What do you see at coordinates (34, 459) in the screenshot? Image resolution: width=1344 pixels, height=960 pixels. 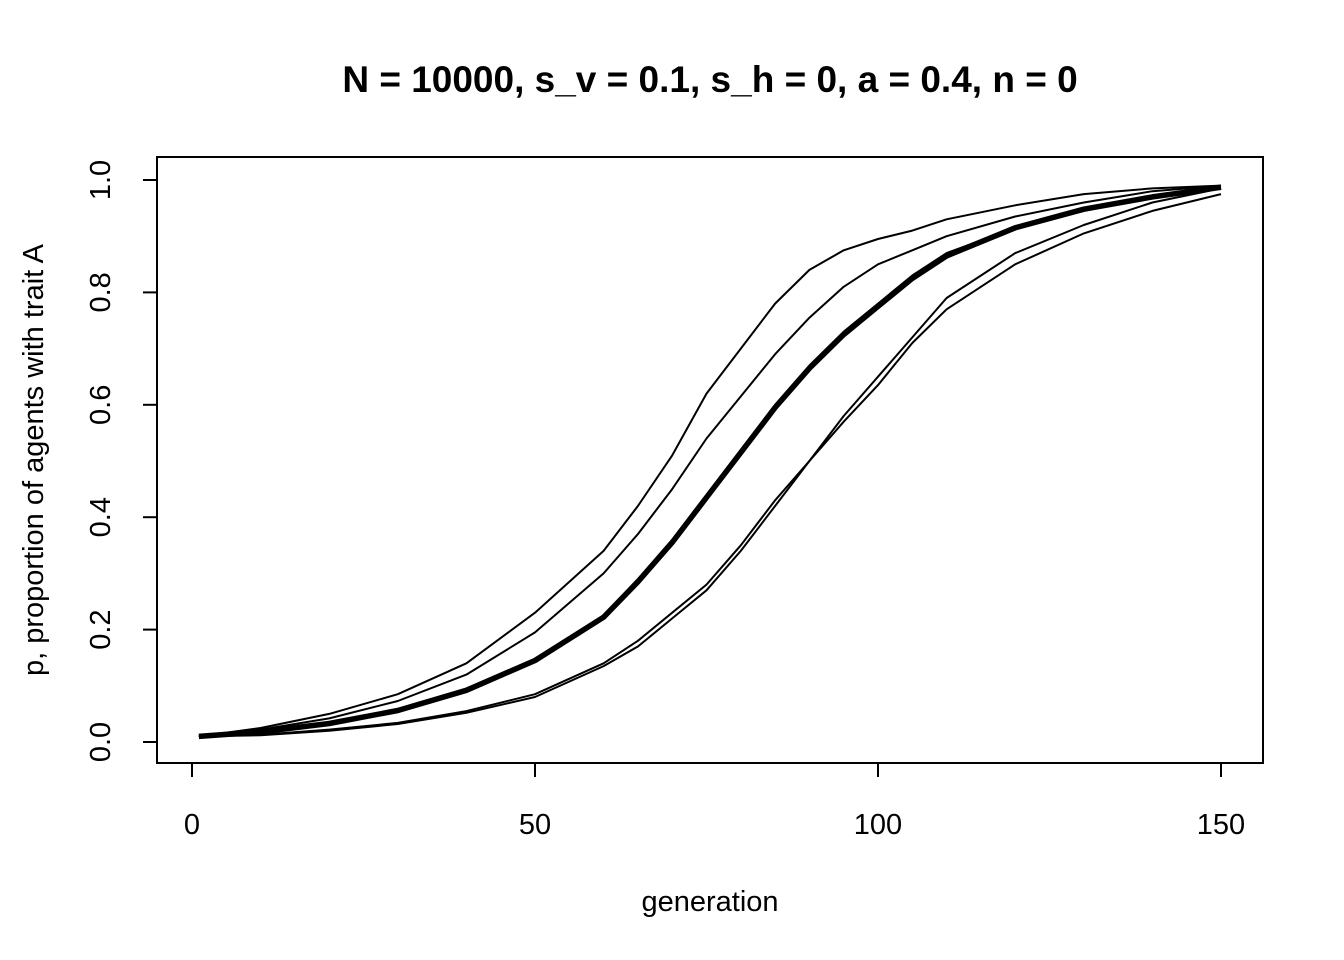 I see `y-axis-label: p, proportion of agents with trait A` at bounding box center [34, 459].